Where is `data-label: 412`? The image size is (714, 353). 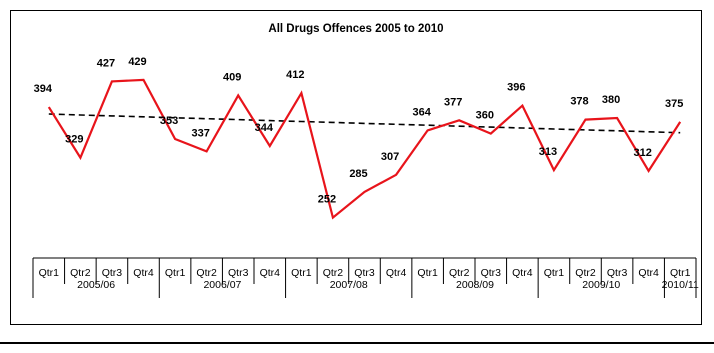 data-label: 412 is located at coordinates (295, 75).